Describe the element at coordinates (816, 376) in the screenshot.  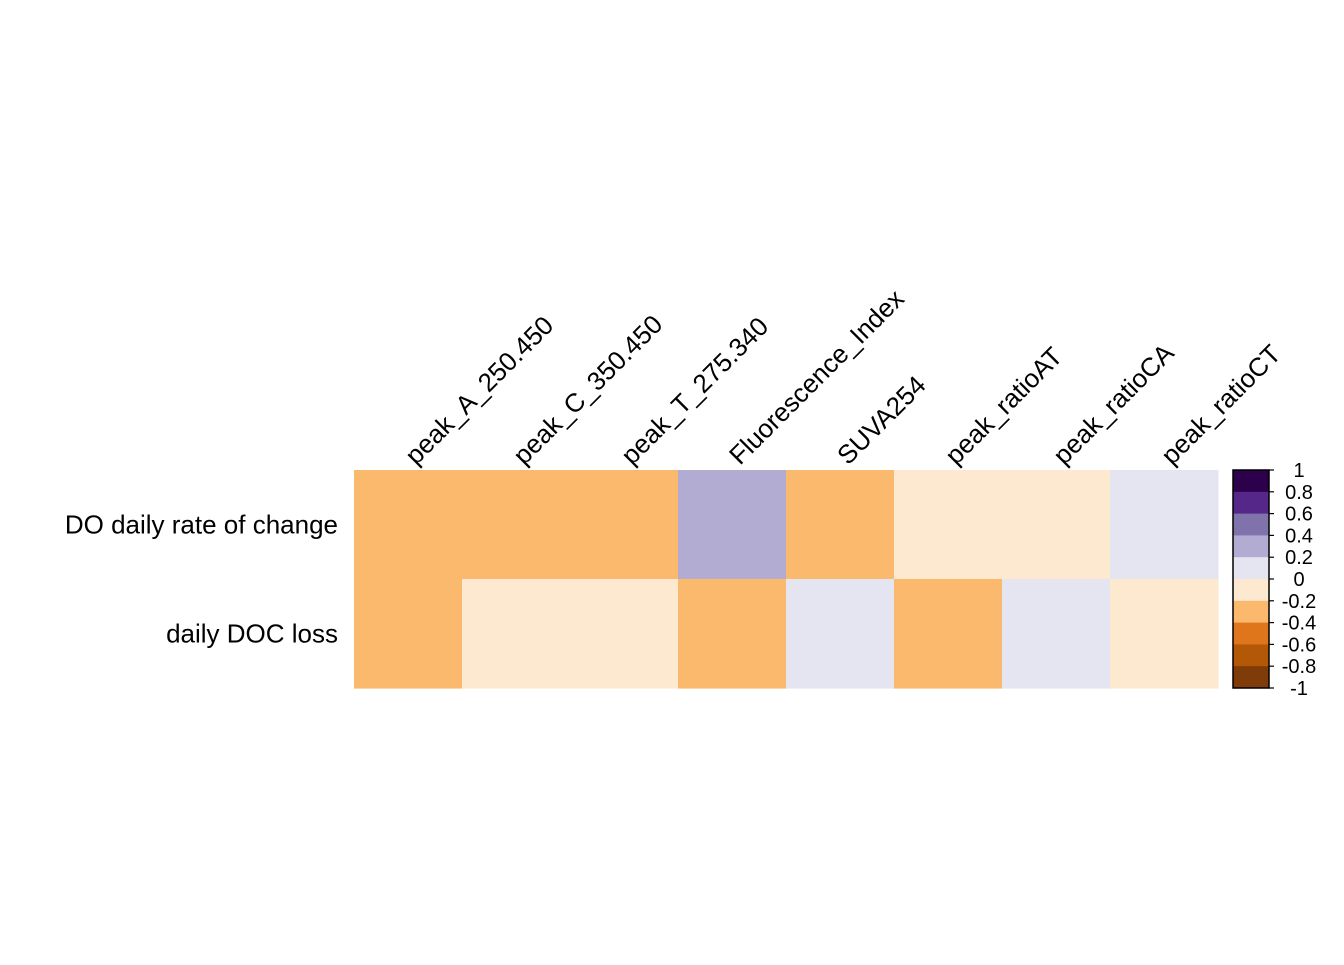
I see `column-label: Fluorescence_Index` at that location.